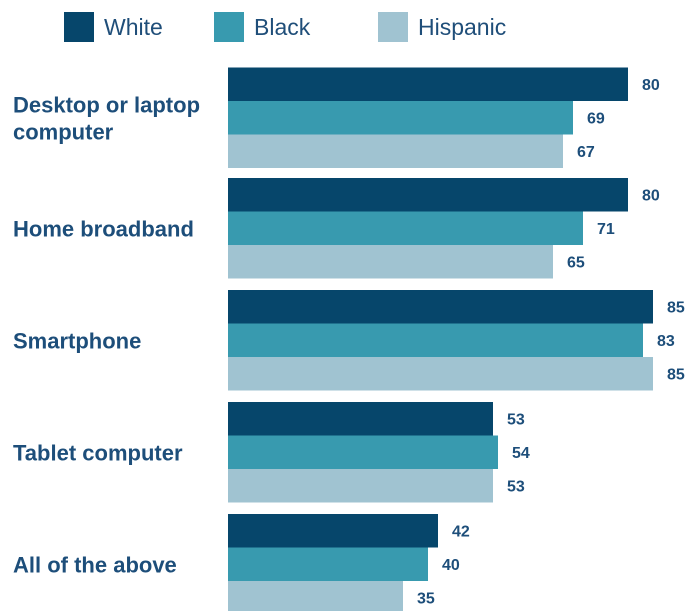 This screenshot has height=611, width=690. Describe the element at coordinates (405, 228) in the screenshot. I see `bar-home-broadband-black` at that location.